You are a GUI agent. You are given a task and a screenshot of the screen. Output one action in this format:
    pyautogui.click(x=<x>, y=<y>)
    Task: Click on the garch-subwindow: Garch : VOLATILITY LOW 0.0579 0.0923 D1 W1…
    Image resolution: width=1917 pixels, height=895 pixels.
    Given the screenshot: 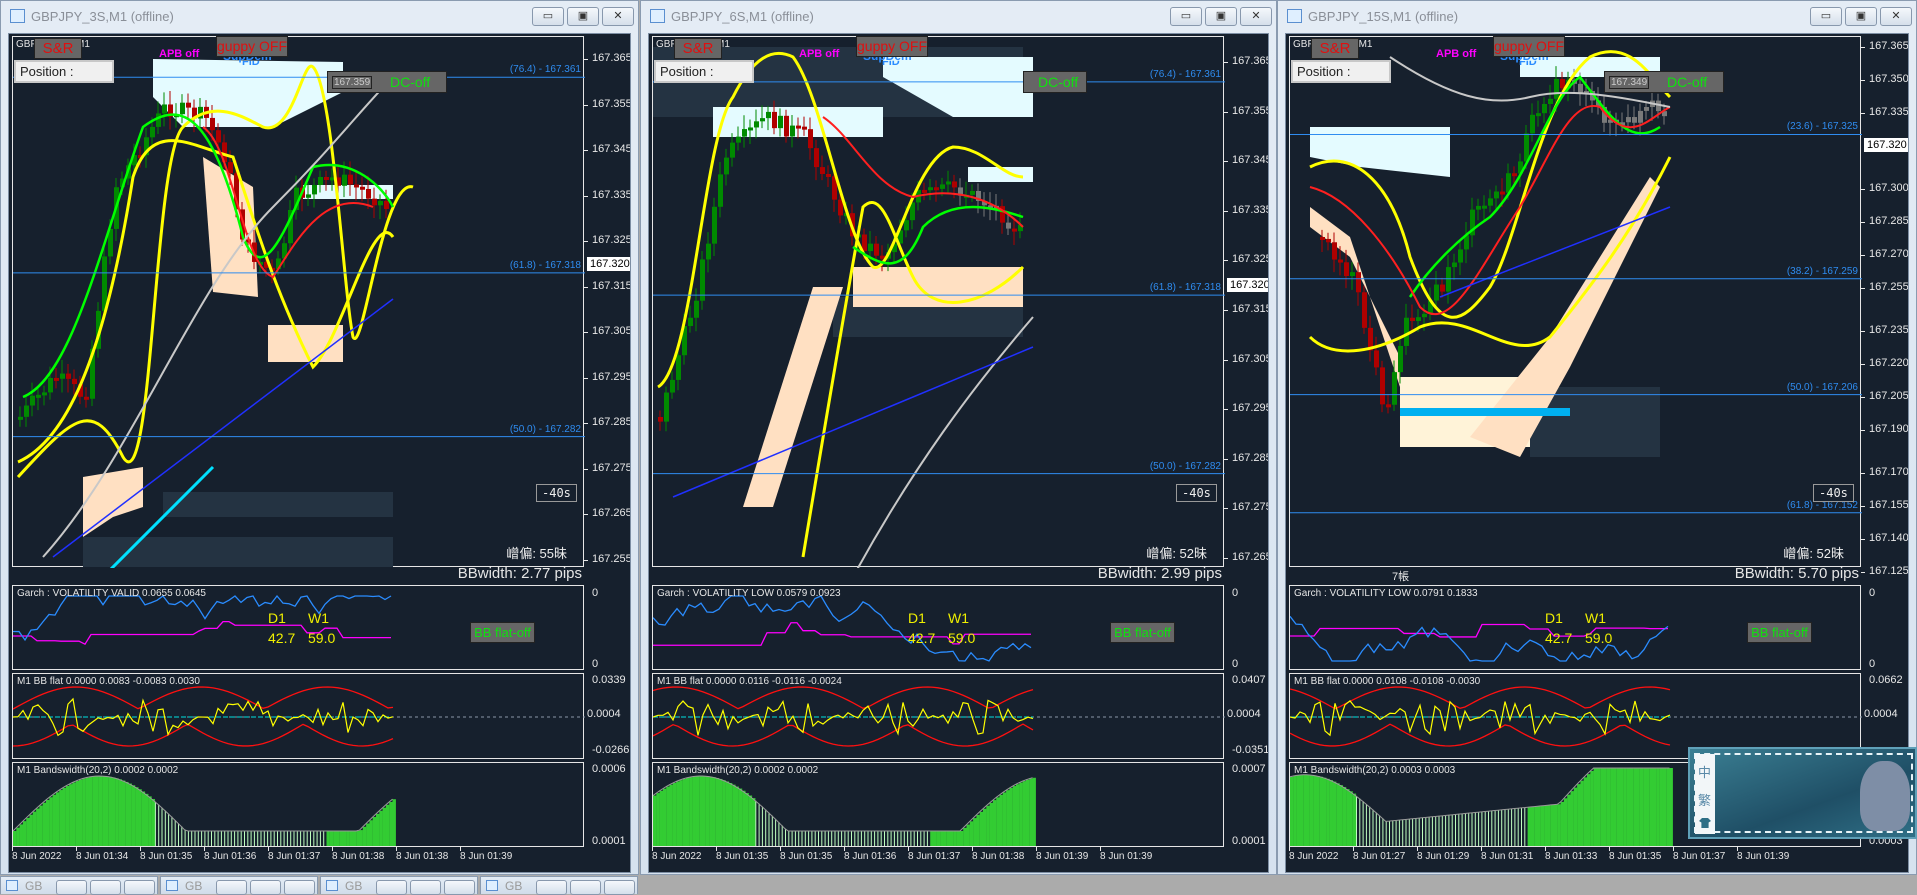 What is the action you would take?
    pyautogui.click(x=938, y=627)
    